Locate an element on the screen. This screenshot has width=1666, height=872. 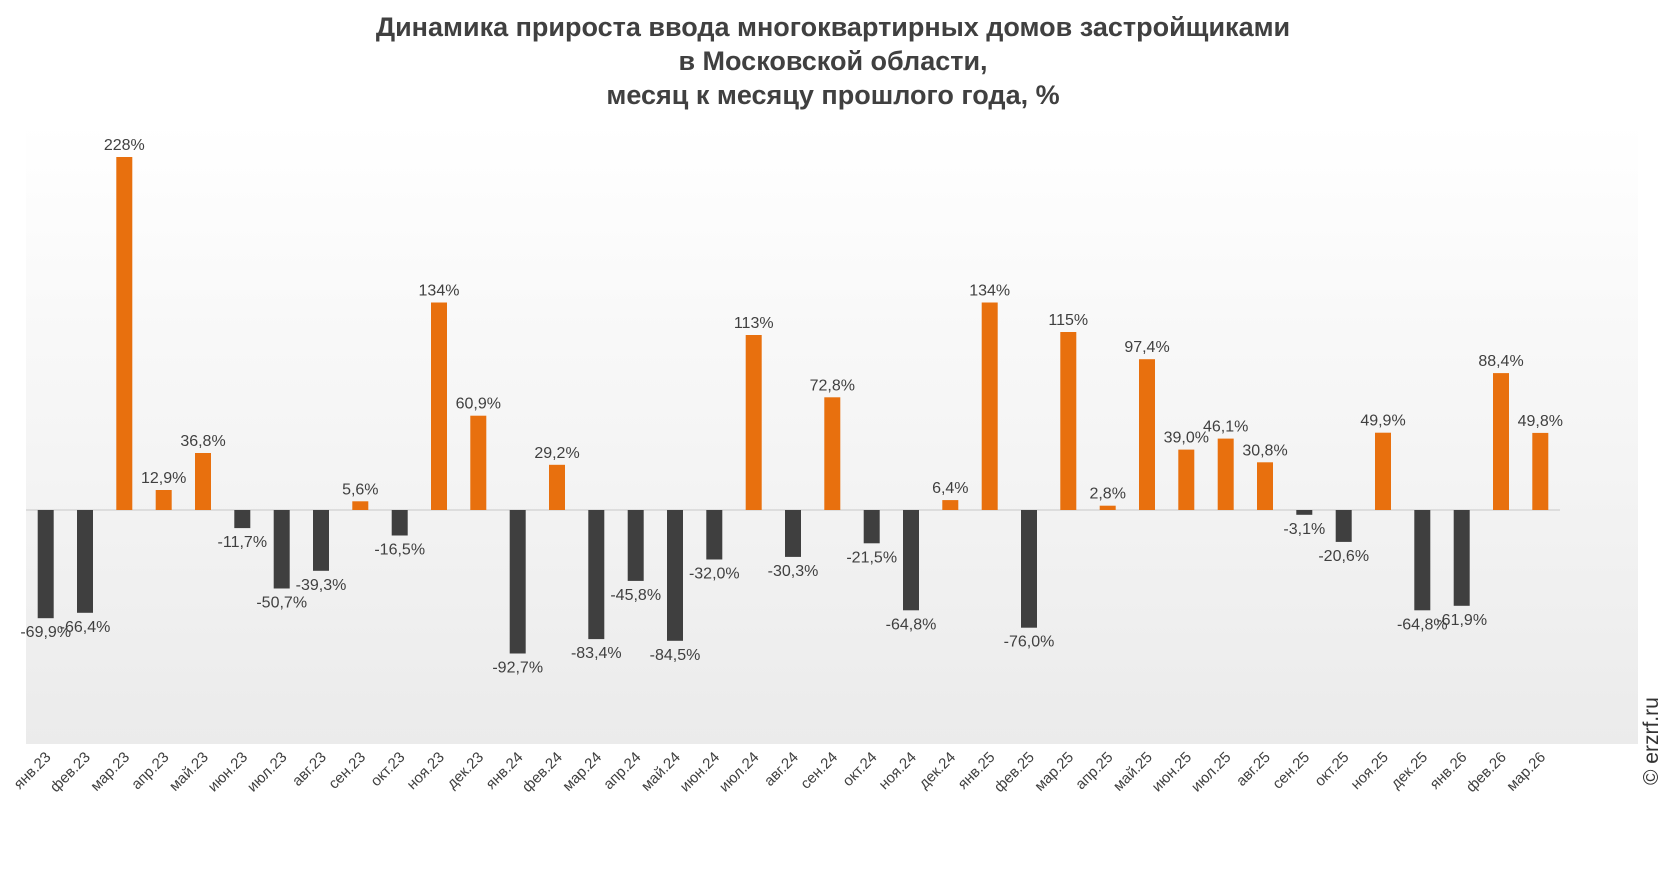
bar-май.25 is located at coordinates (1147, 434).